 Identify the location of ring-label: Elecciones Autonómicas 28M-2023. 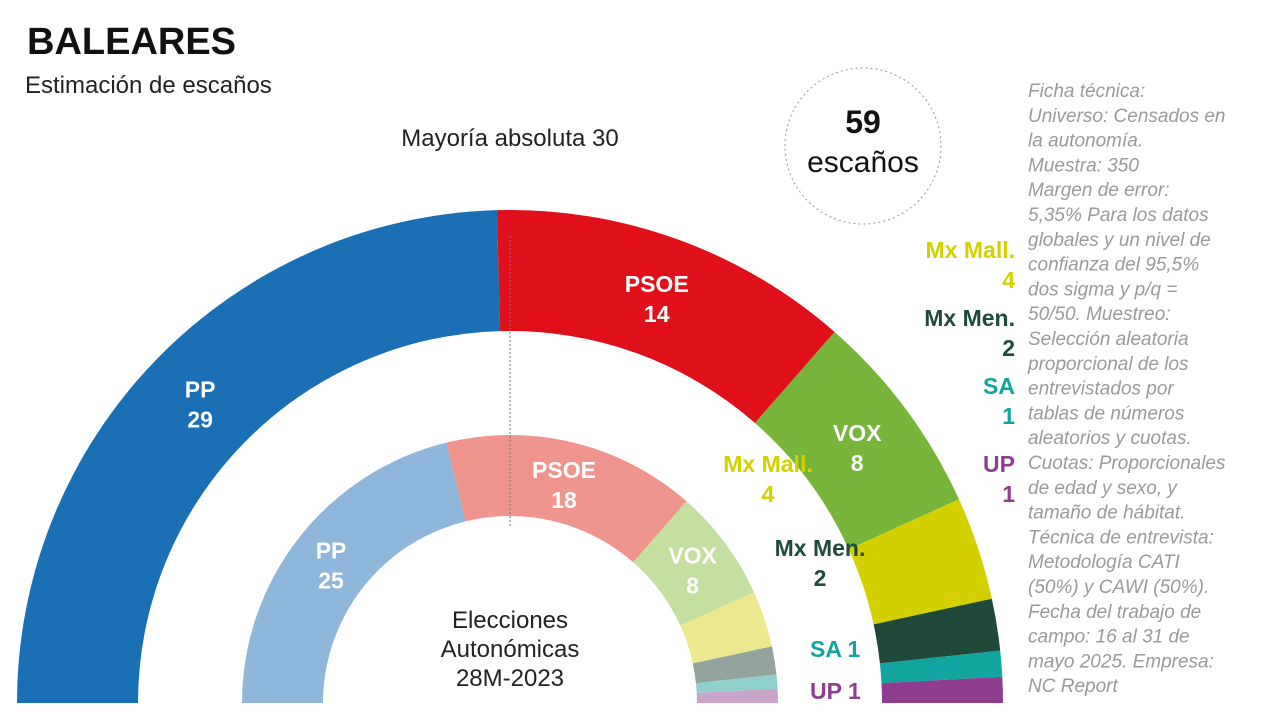
(510, 649).